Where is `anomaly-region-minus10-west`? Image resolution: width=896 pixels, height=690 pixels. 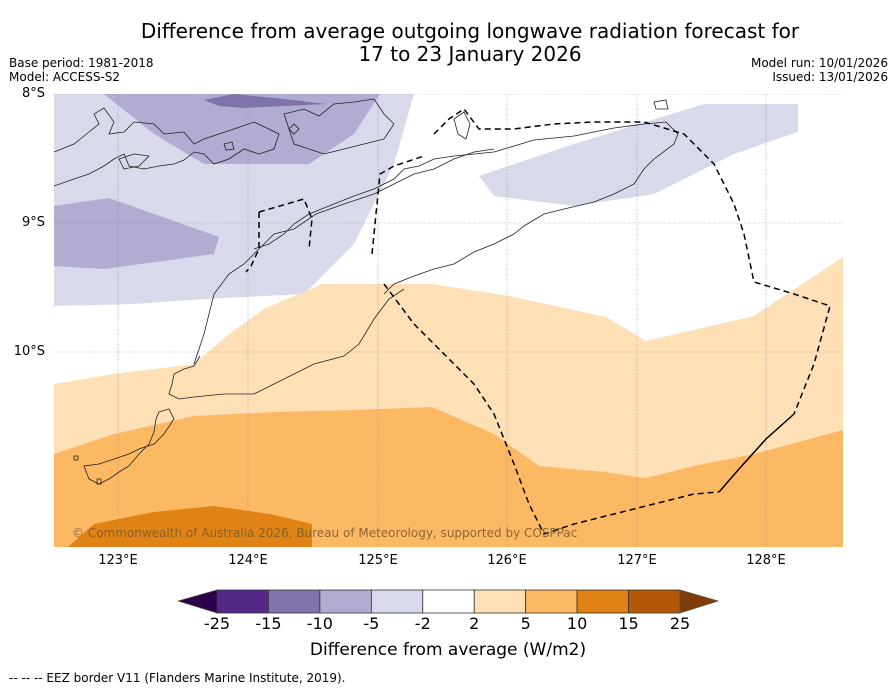 anomaly-region-minus10-west is located at coordinates (136, 233).